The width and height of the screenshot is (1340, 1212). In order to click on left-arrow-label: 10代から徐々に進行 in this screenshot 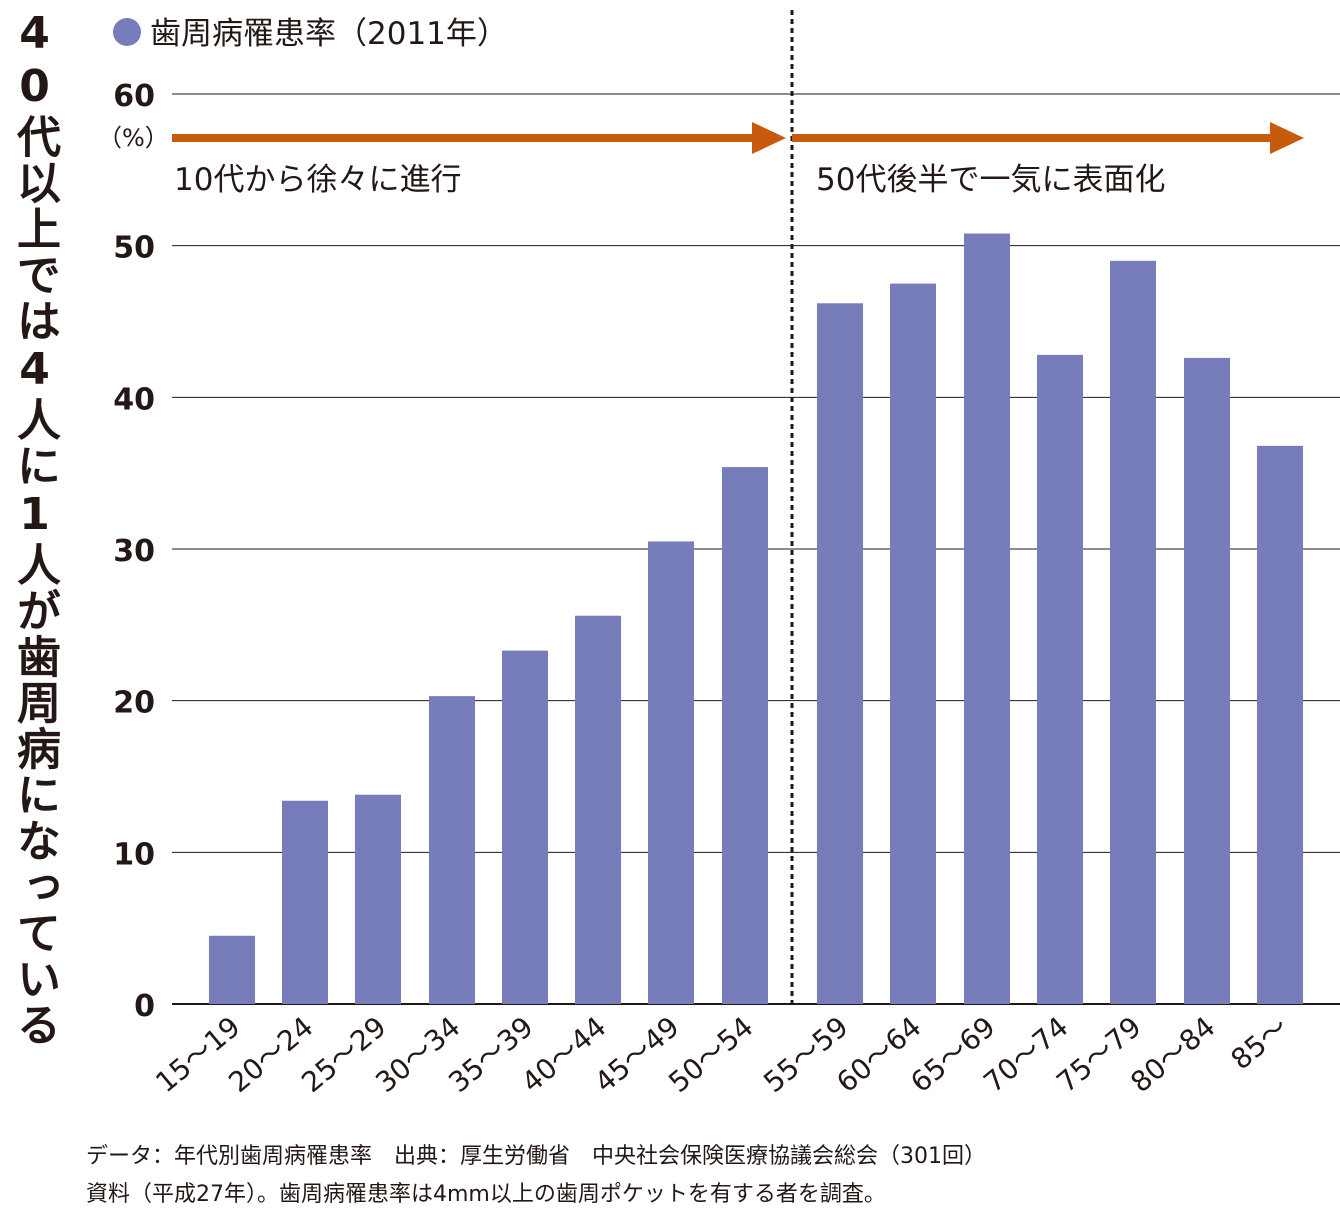, I will do `click(317, 180)`.